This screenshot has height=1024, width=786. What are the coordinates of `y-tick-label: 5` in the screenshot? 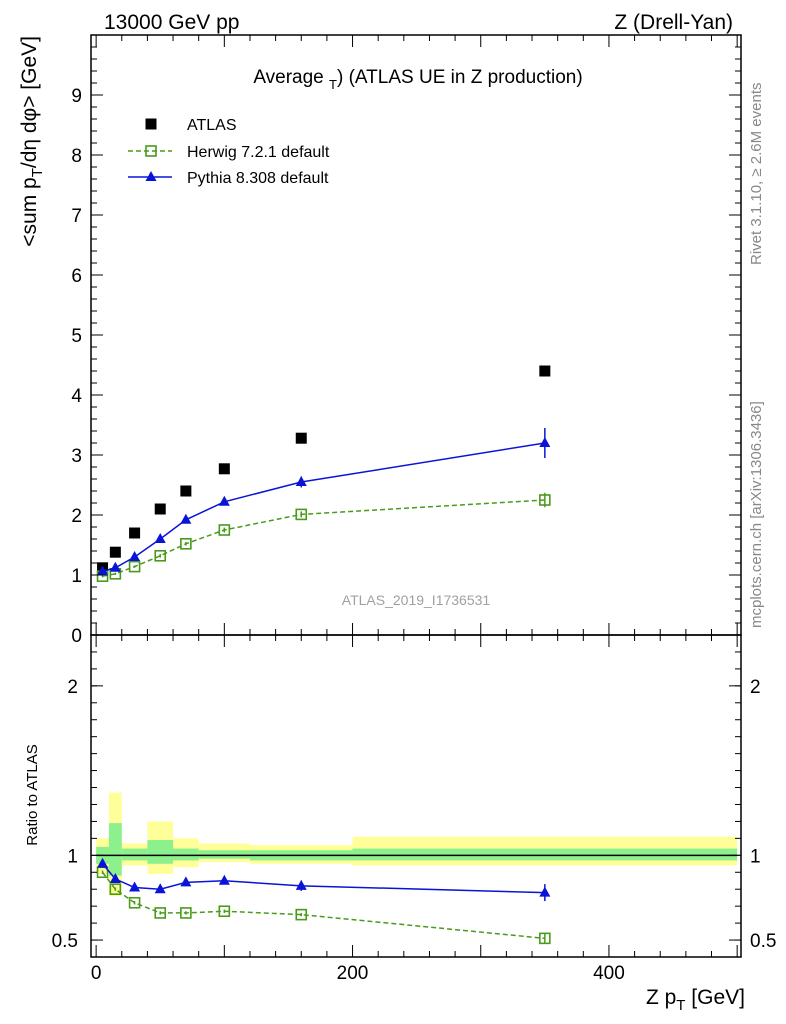 It's located at (76, 336).